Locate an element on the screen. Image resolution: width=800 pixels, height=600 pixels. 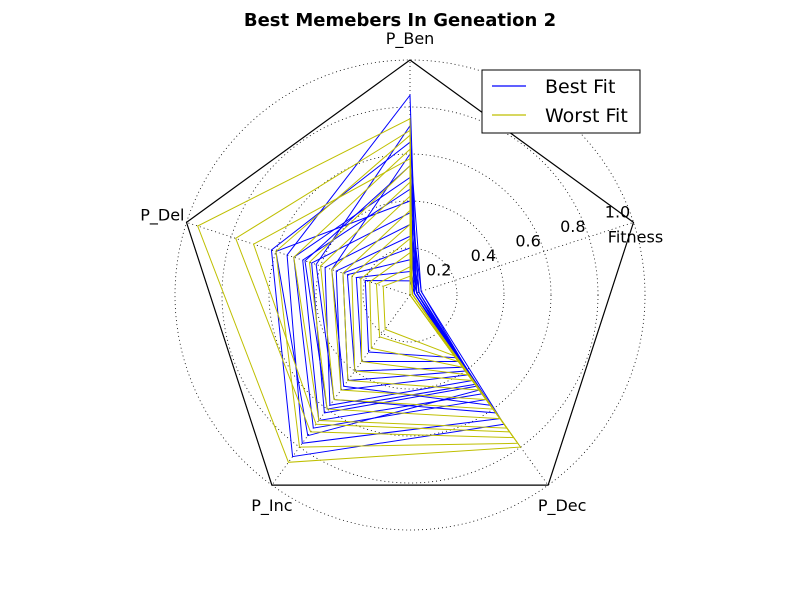
chart-title: Best Memebers In Geneation 2 is located at coordinates (400, 20).